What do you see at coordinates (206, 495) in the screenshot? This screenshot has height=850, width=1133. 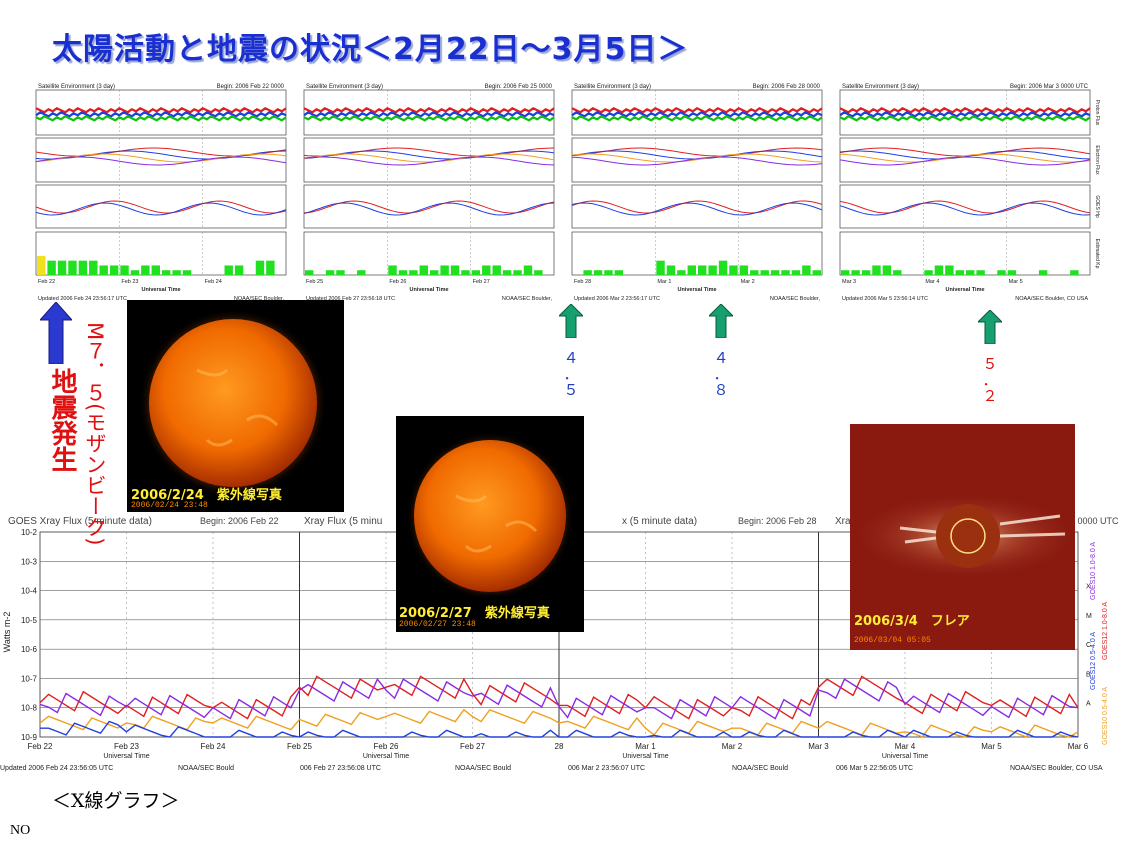 I see `photo-caption: 2006/2/24 紫外線写真` at bounding box center [206, 495].